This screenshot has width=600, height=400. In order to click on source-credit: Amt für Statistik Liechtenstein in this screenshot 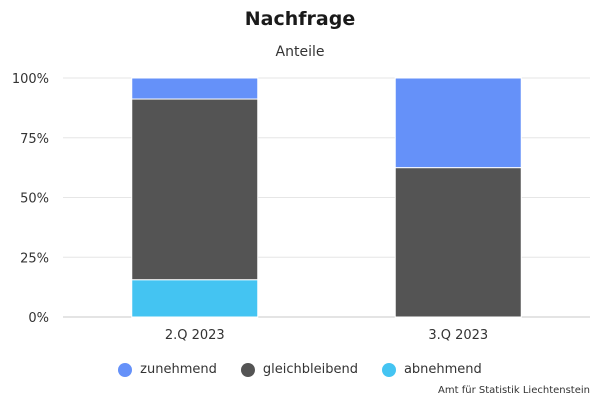, I will do `click(514, 390)`.